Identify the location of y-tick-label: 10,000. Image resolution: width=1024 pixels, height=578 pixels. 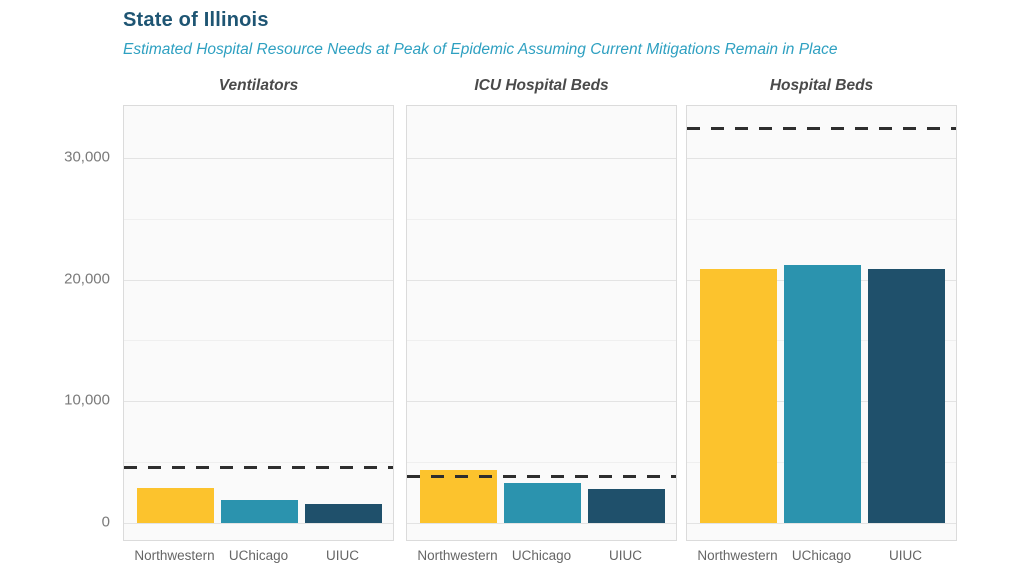
(87, 400).